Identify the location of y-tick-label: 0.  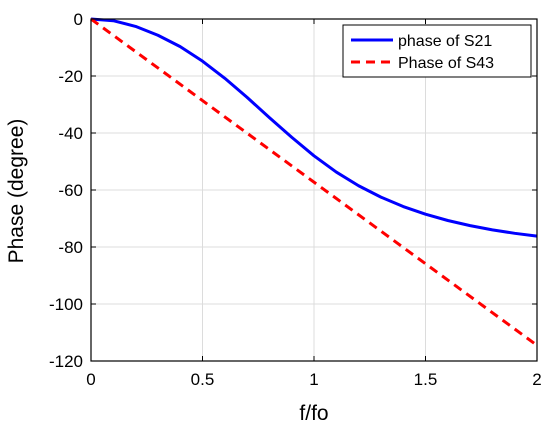
(78, 19).